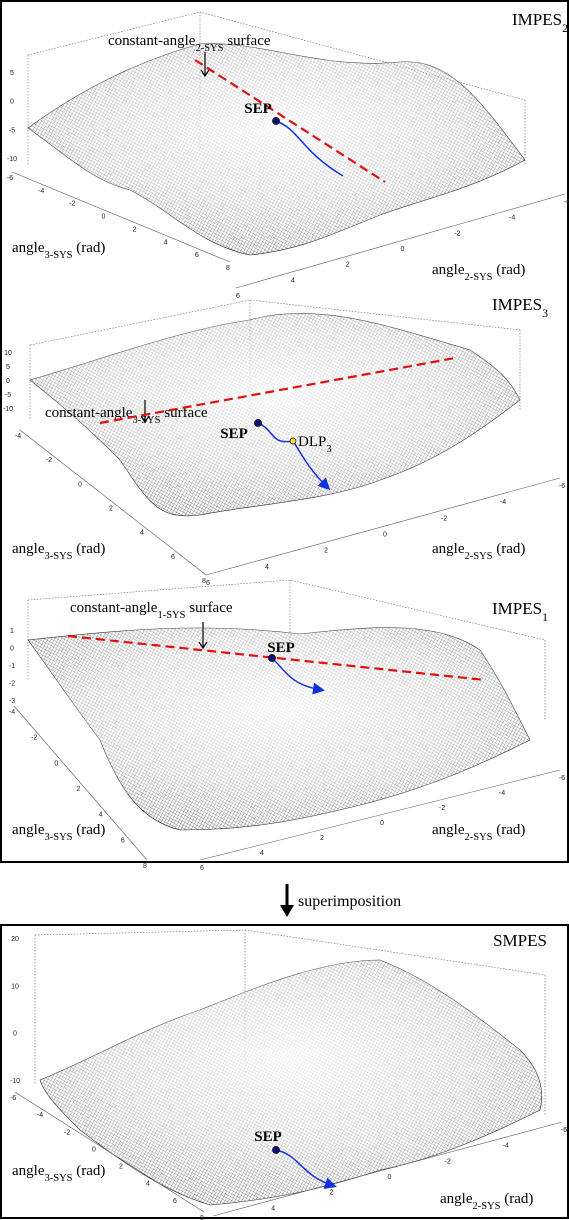 This screenshot has height=1220, width=569. I want to click on z-tick-label: 1, so click(12, 631).